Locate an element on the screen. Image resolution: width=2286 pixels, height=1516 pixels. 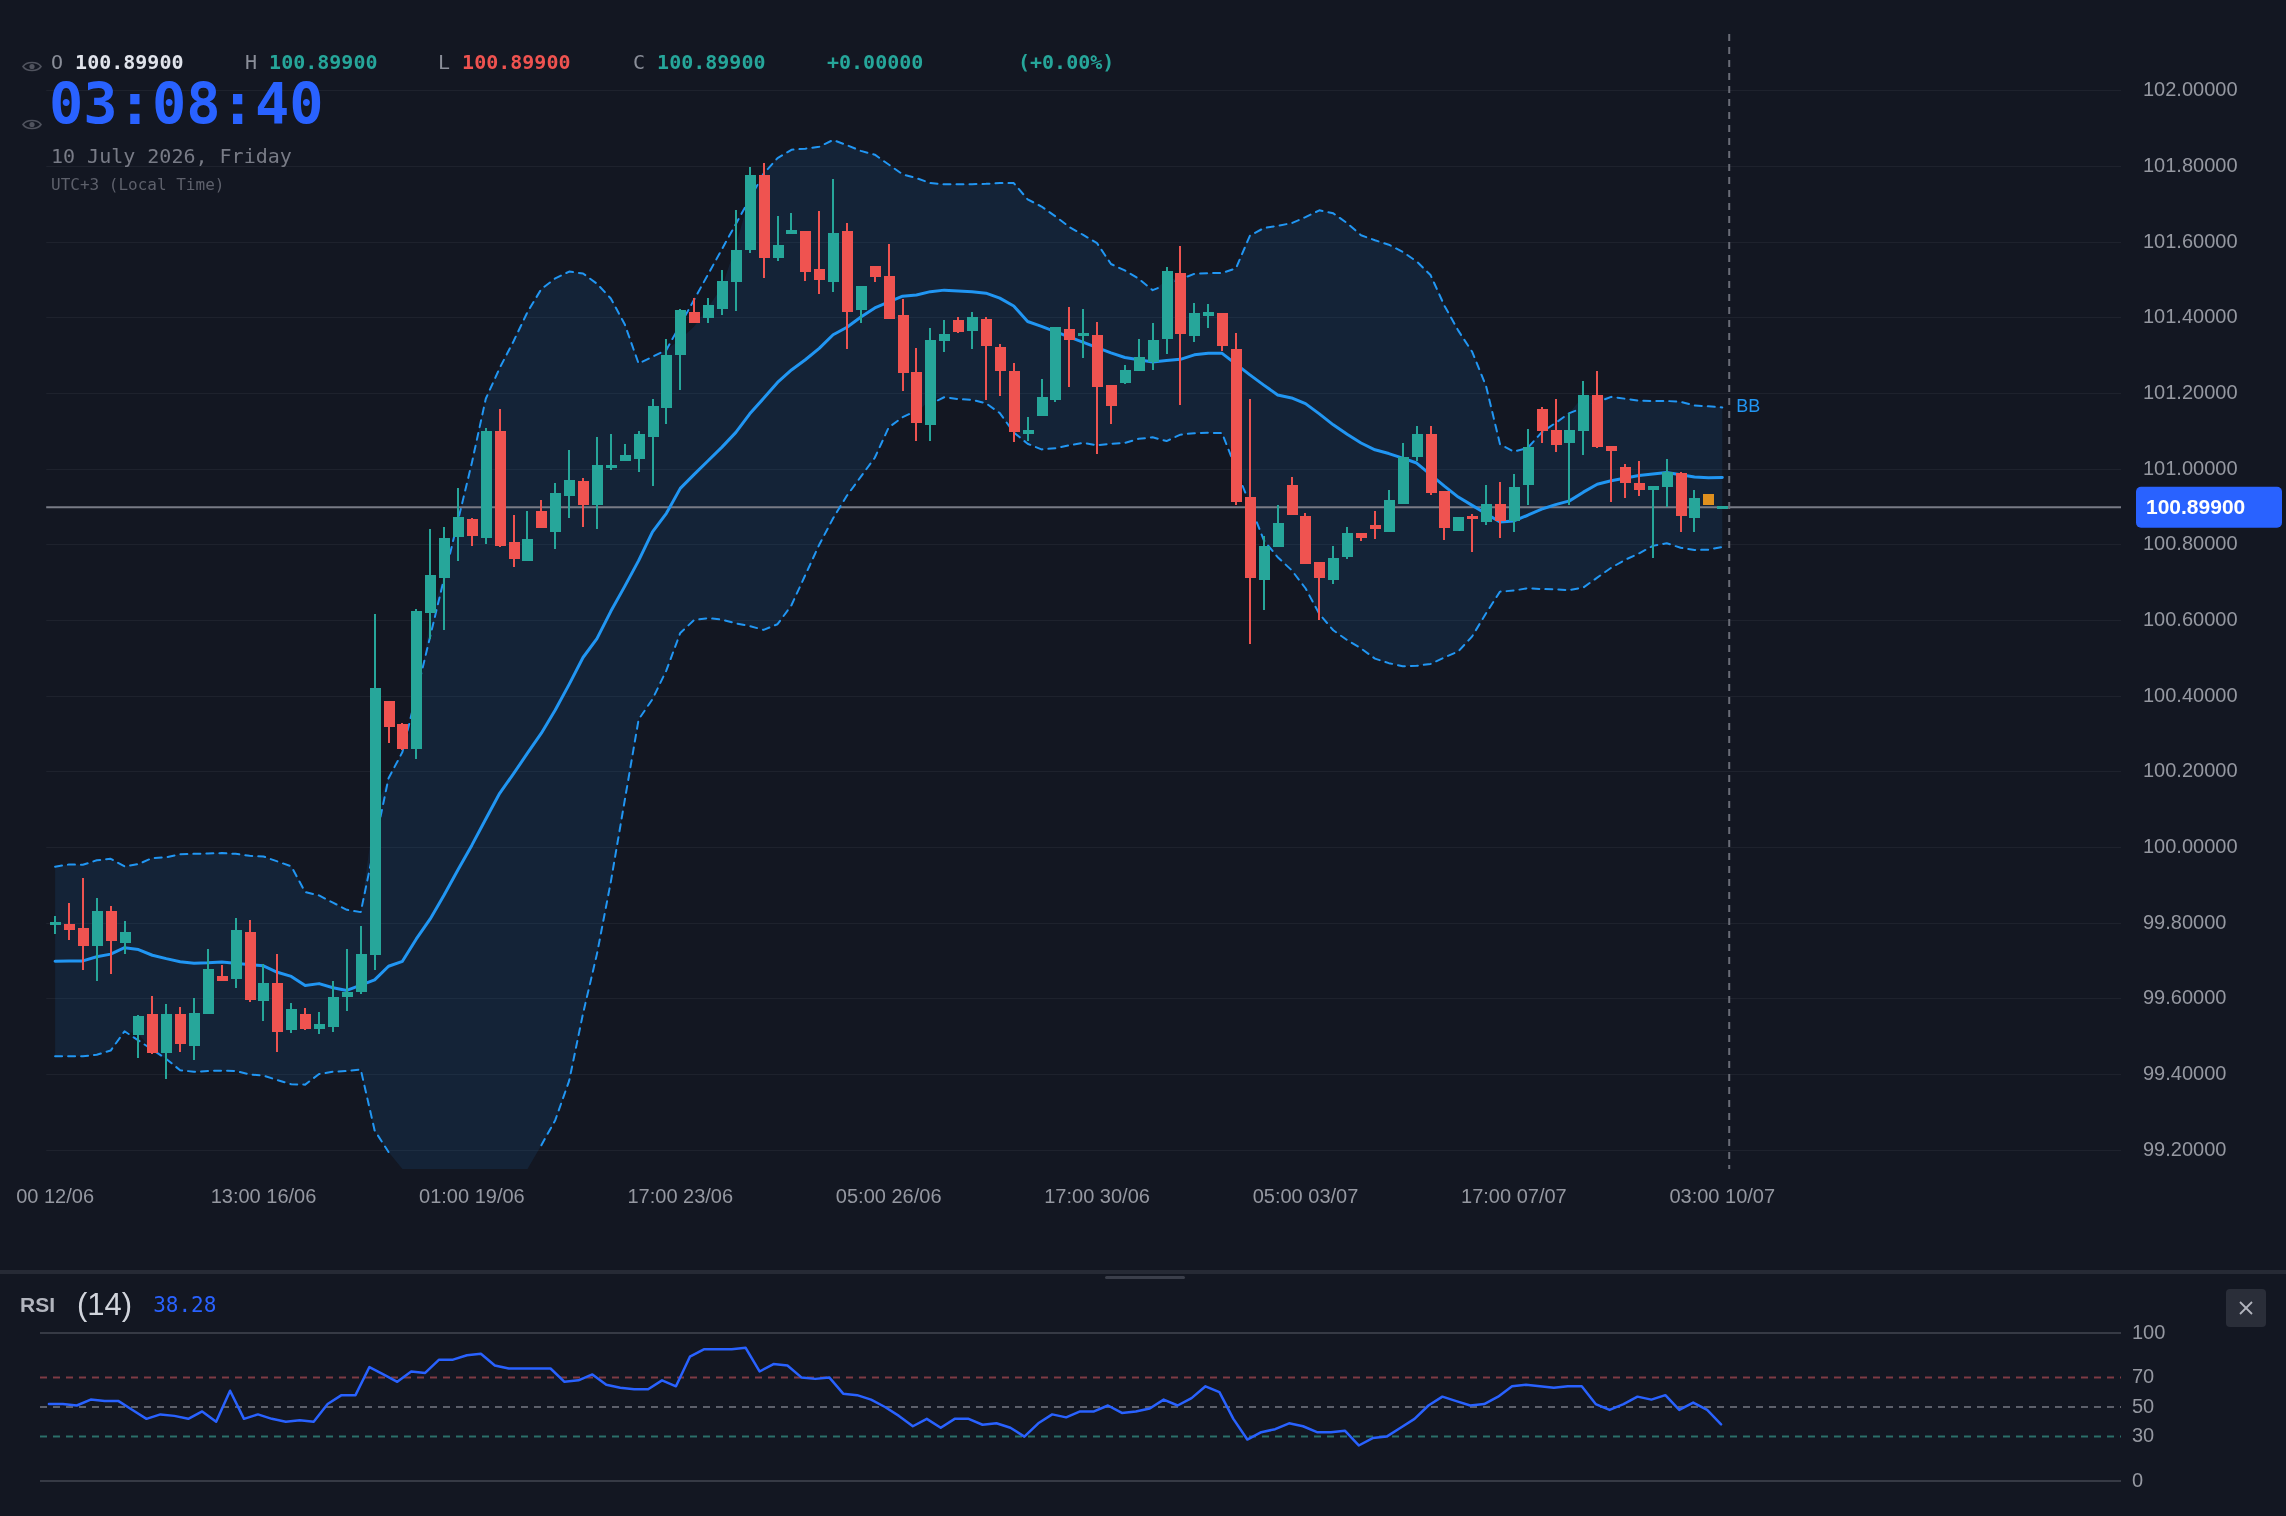
x-tick-label: 03:00 10/07 is located at coordinates (1722, 1195).